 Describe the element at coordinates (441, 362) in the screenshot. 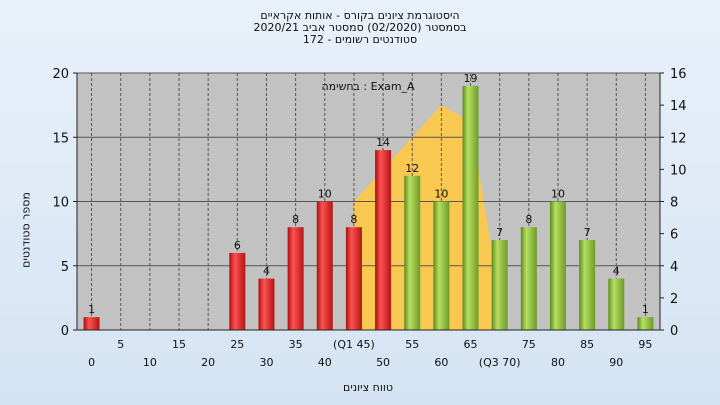

I see `x-tick-label: 60` at that location.